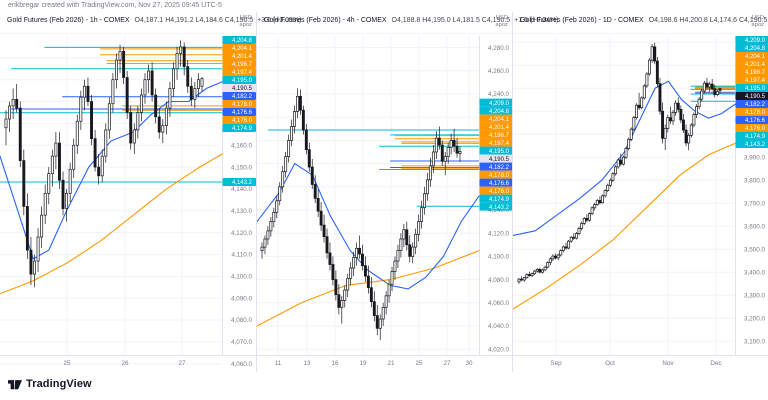 Image resolution: width=768 pixels, height=400 pixels. What do you see at coordinates (499, 104) in the screenshot?
I see `badge-label: 4,209.0` at bounding box center [499, 104].